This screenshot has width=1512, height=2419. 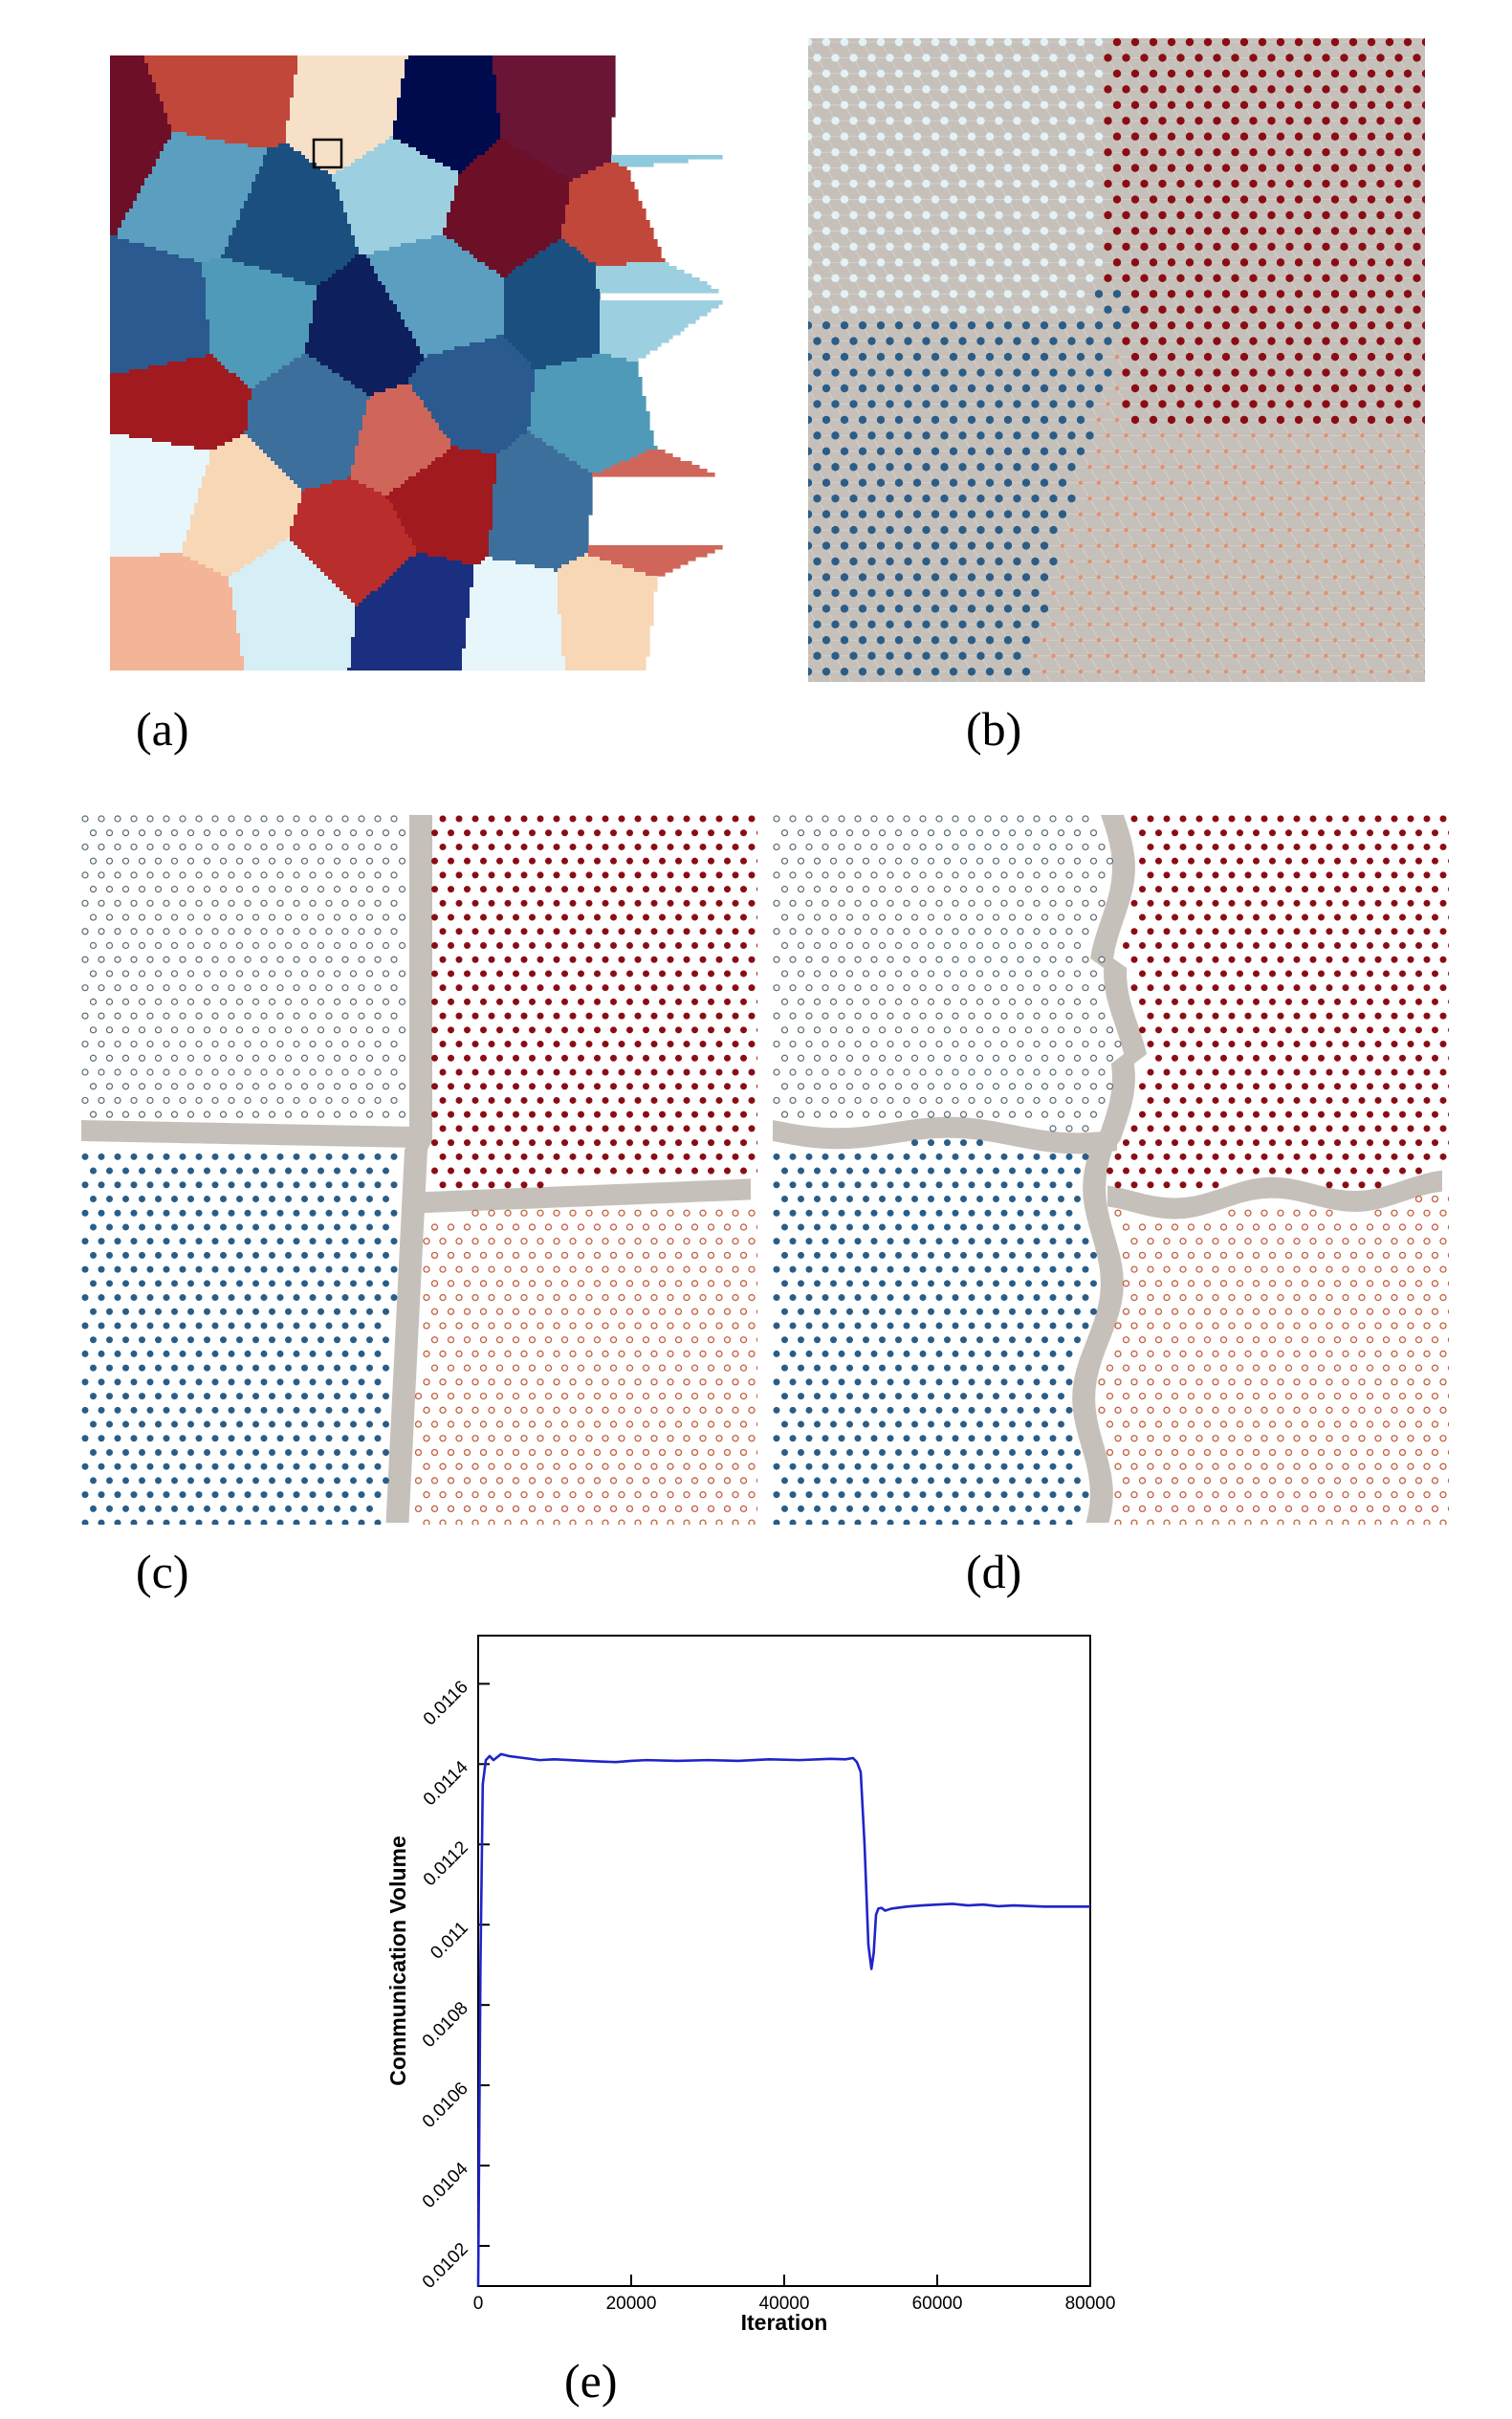 What do you see at coordinates (994, 1571) in the screenshot?
I see `caption-d: (d)` at bounding box center [994, 1571].